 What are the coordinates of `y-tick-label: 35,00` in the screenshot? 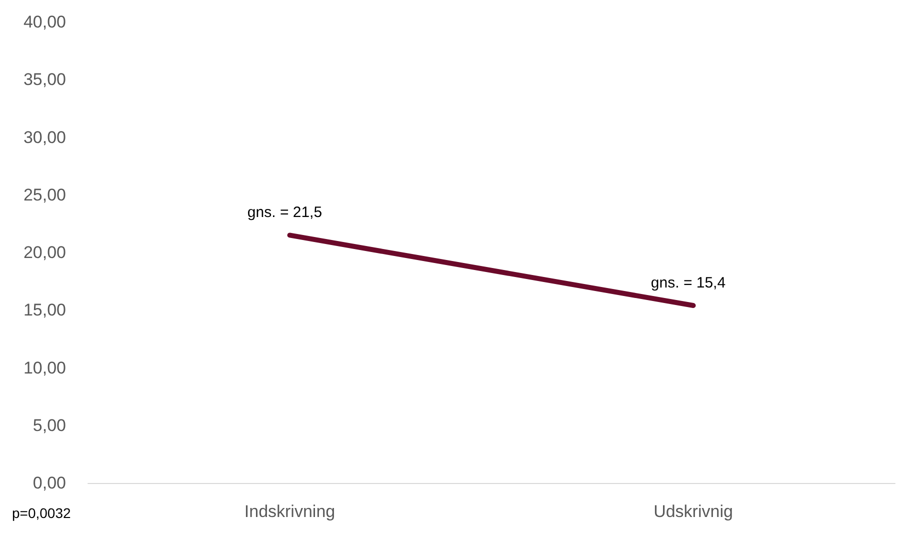 It's located at (44, 80).